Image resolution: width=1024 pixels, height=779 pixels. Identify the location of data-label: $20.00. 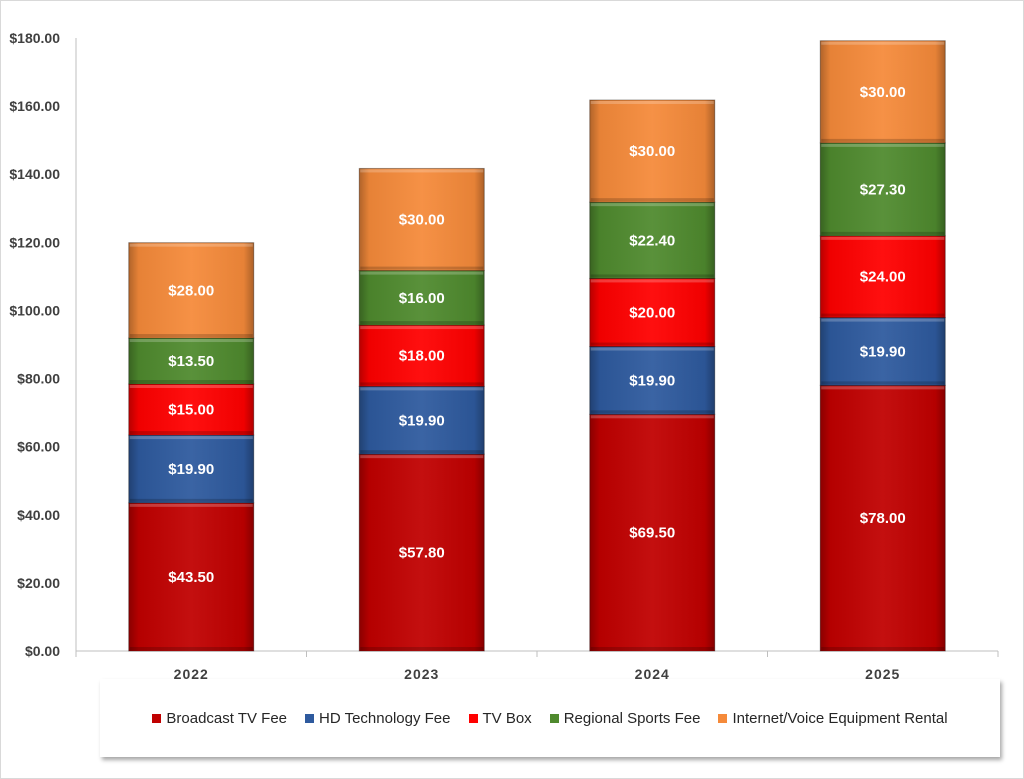
(652, 312).